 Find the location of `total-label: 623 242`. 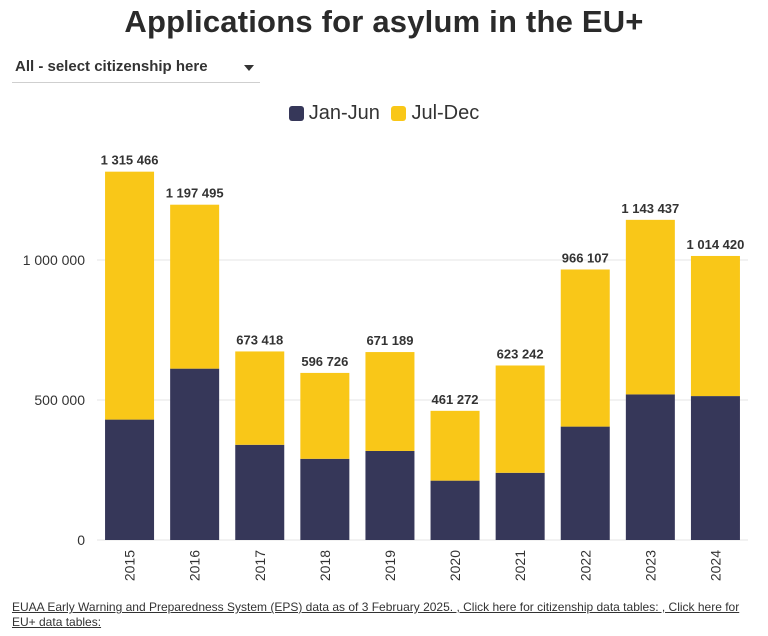

total-label: 623 242 is located at coordinates (520, 353).